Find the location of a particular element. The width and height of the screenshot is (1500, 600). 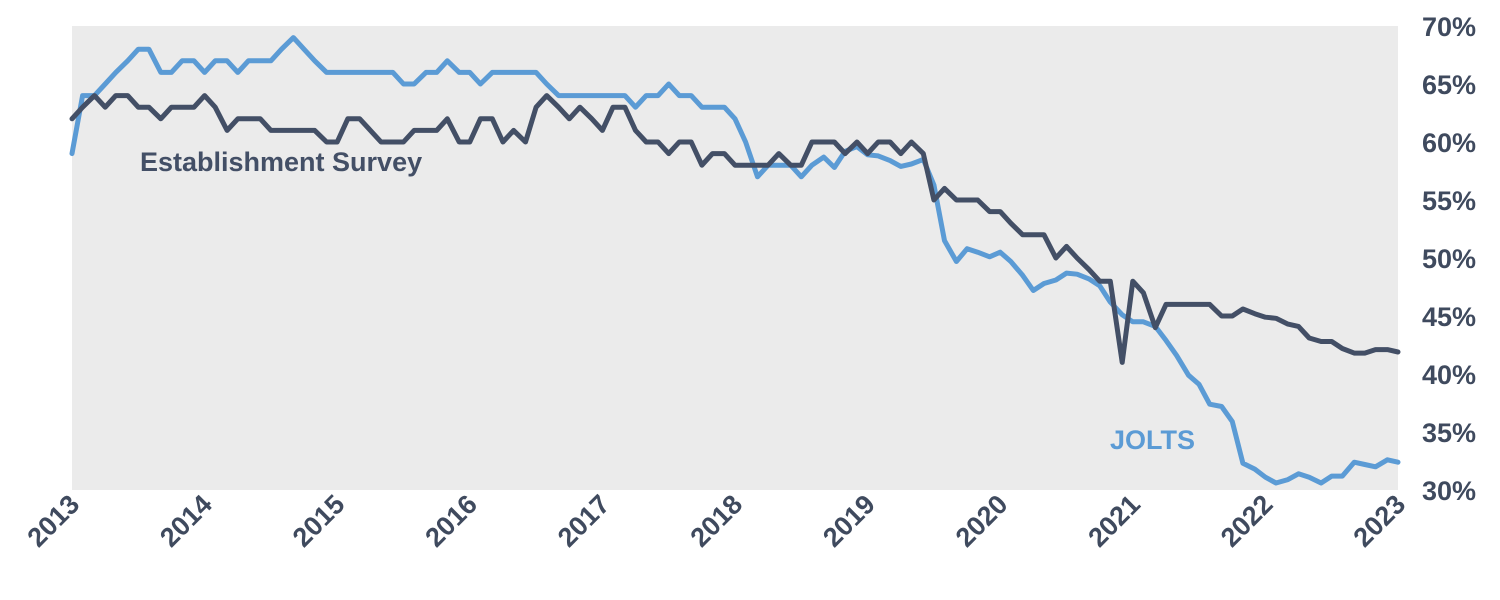

y-tick-label: 50% is located at coordinates (1449, 259).